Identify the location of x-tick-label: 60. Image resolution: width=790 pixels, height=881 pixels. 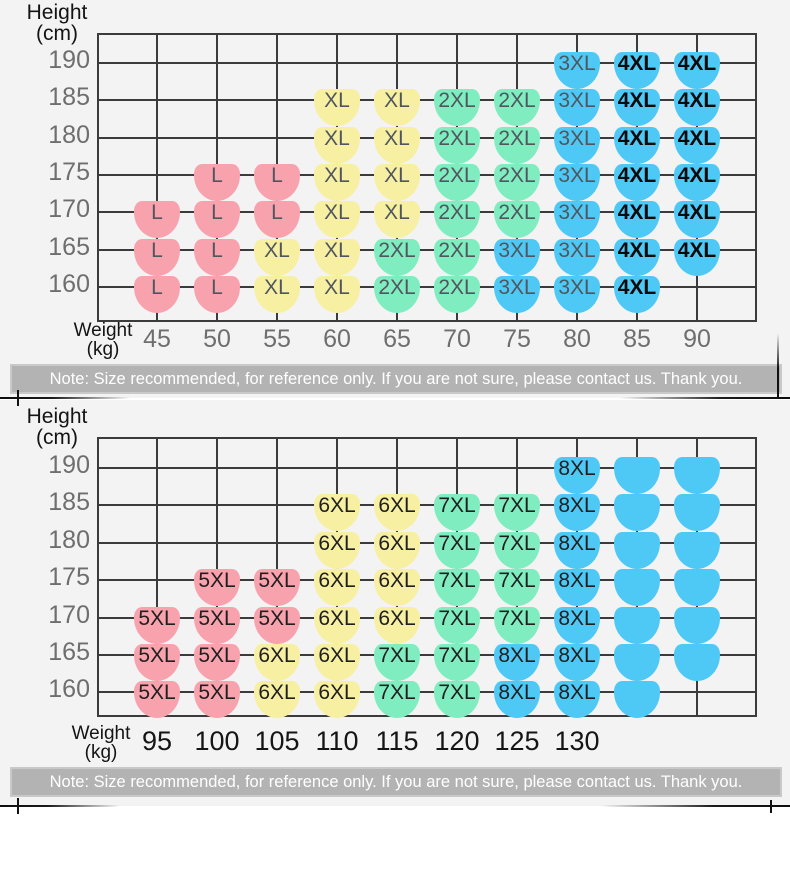
(337, 339).